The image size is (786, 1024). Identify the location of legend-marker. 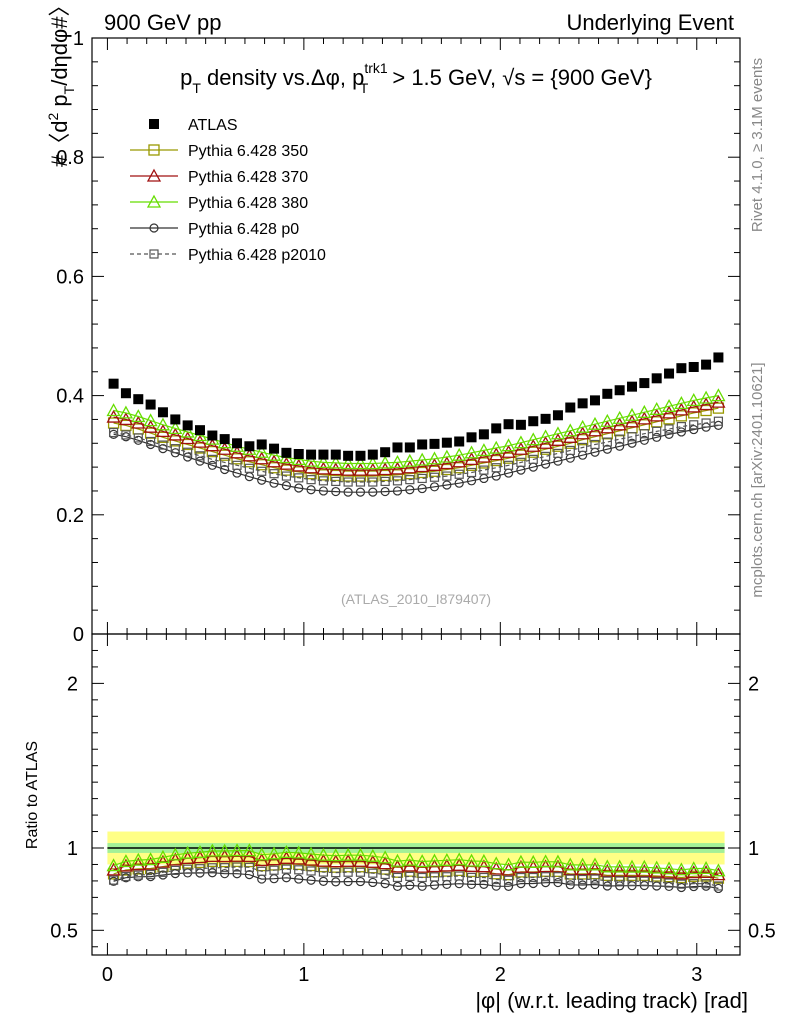
(154, 254).